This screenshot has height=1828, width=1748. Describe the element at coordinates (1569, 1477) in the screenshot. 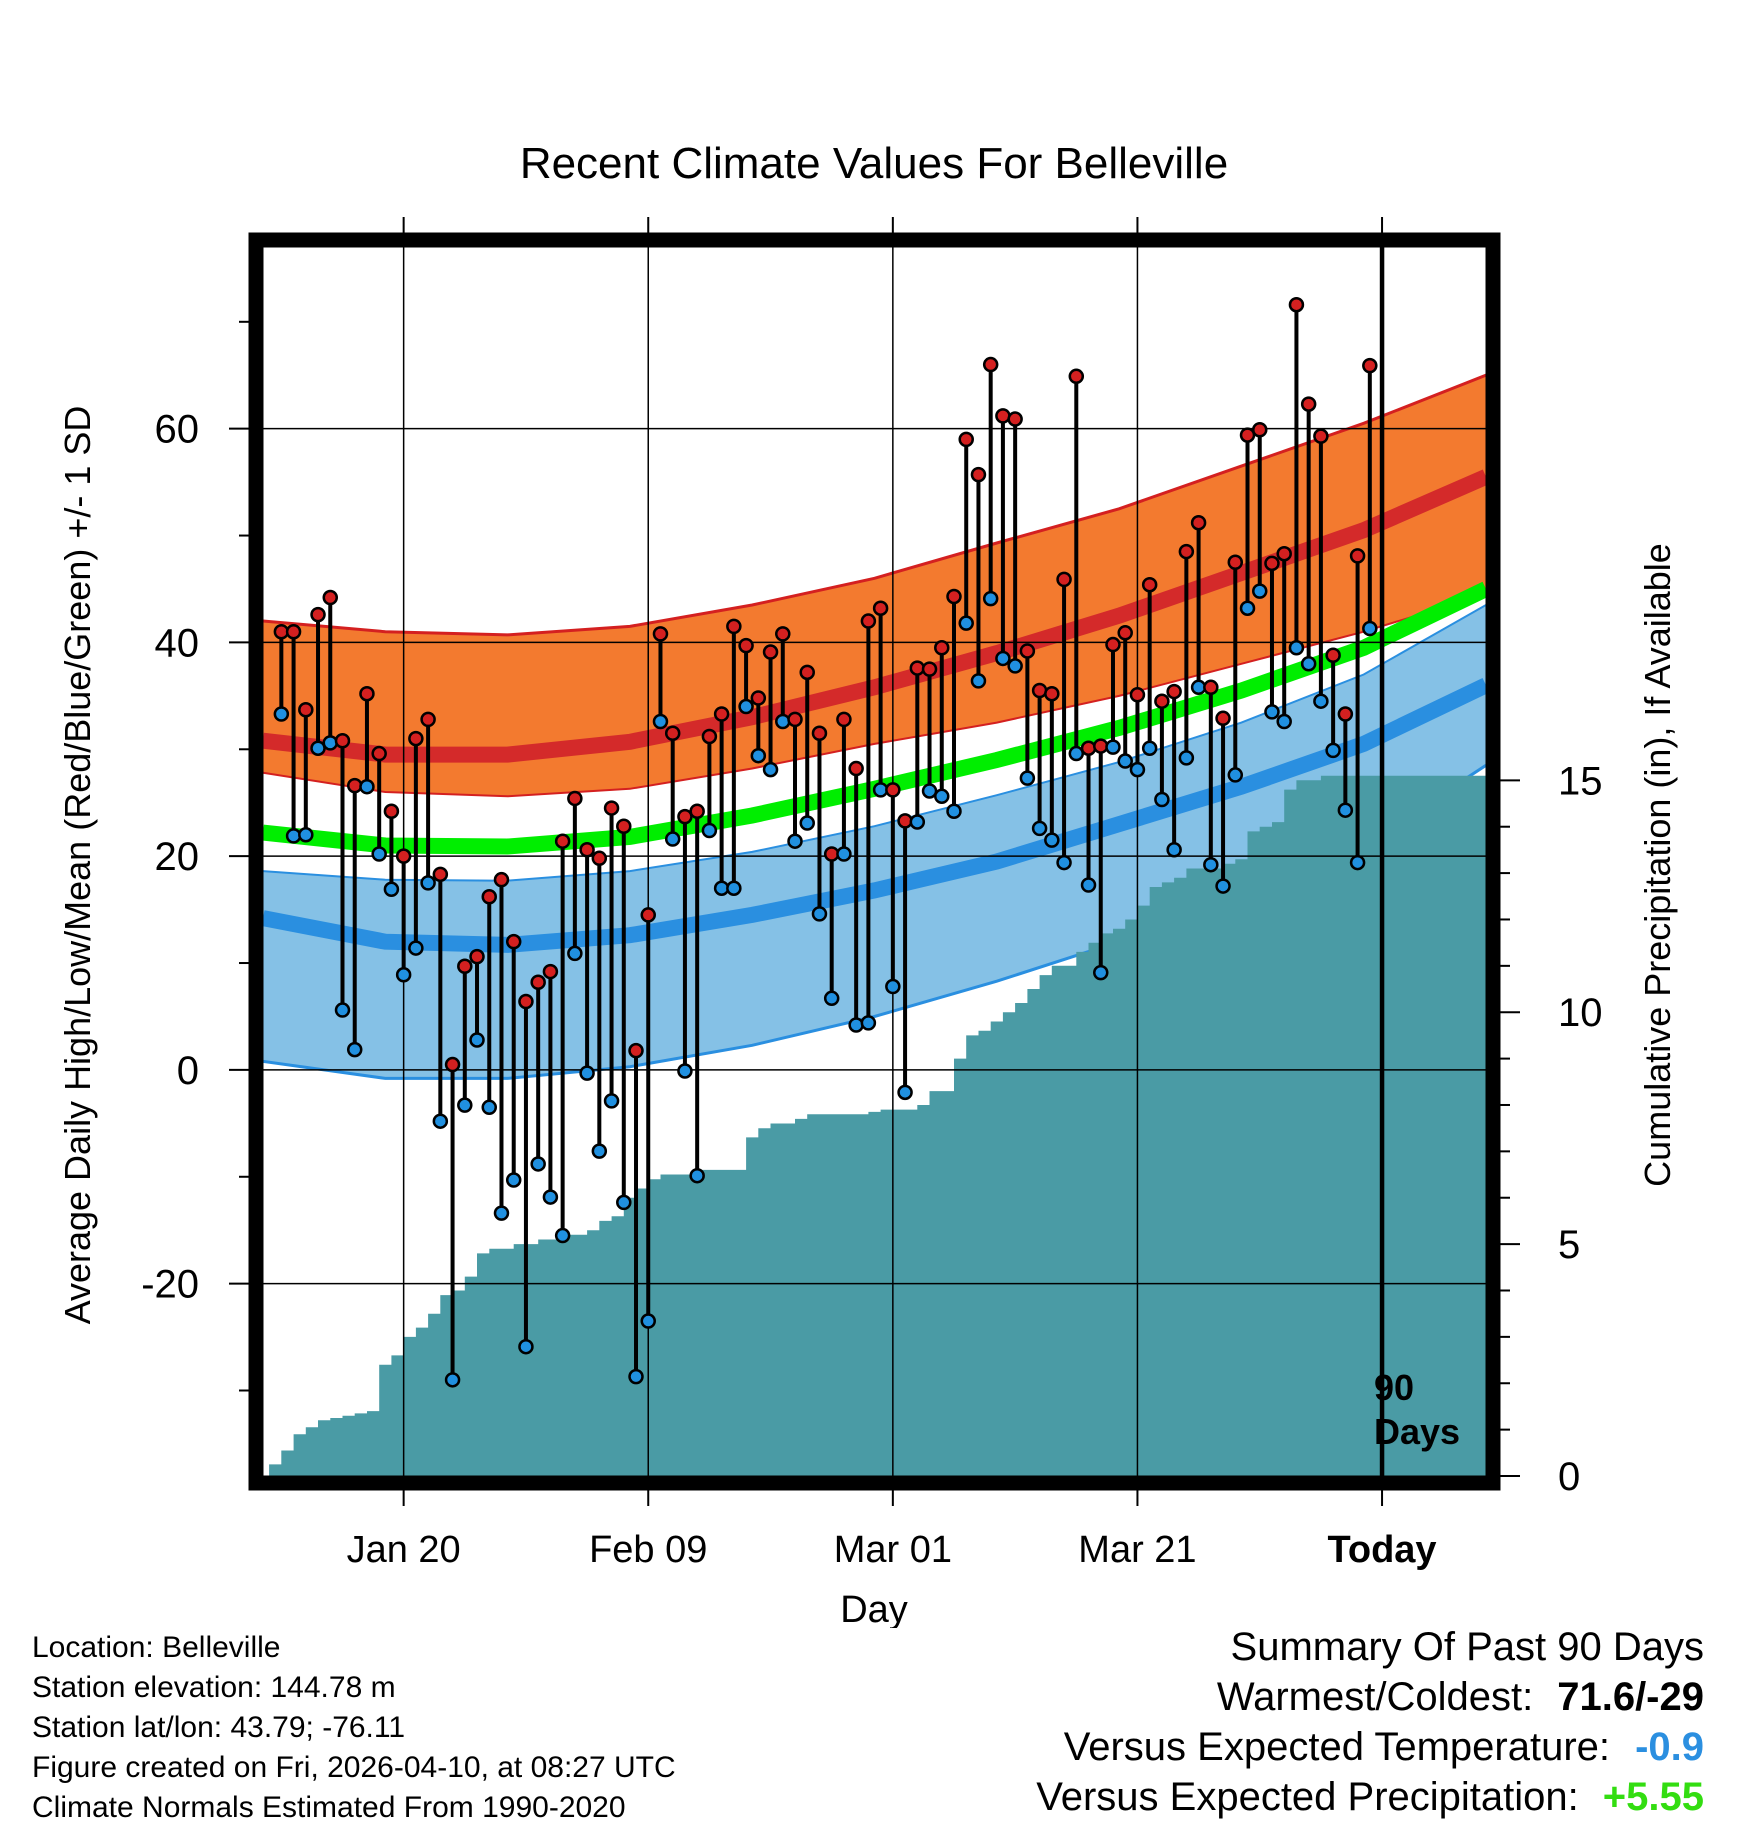

I see `y2-tick-label: 0` at that location.